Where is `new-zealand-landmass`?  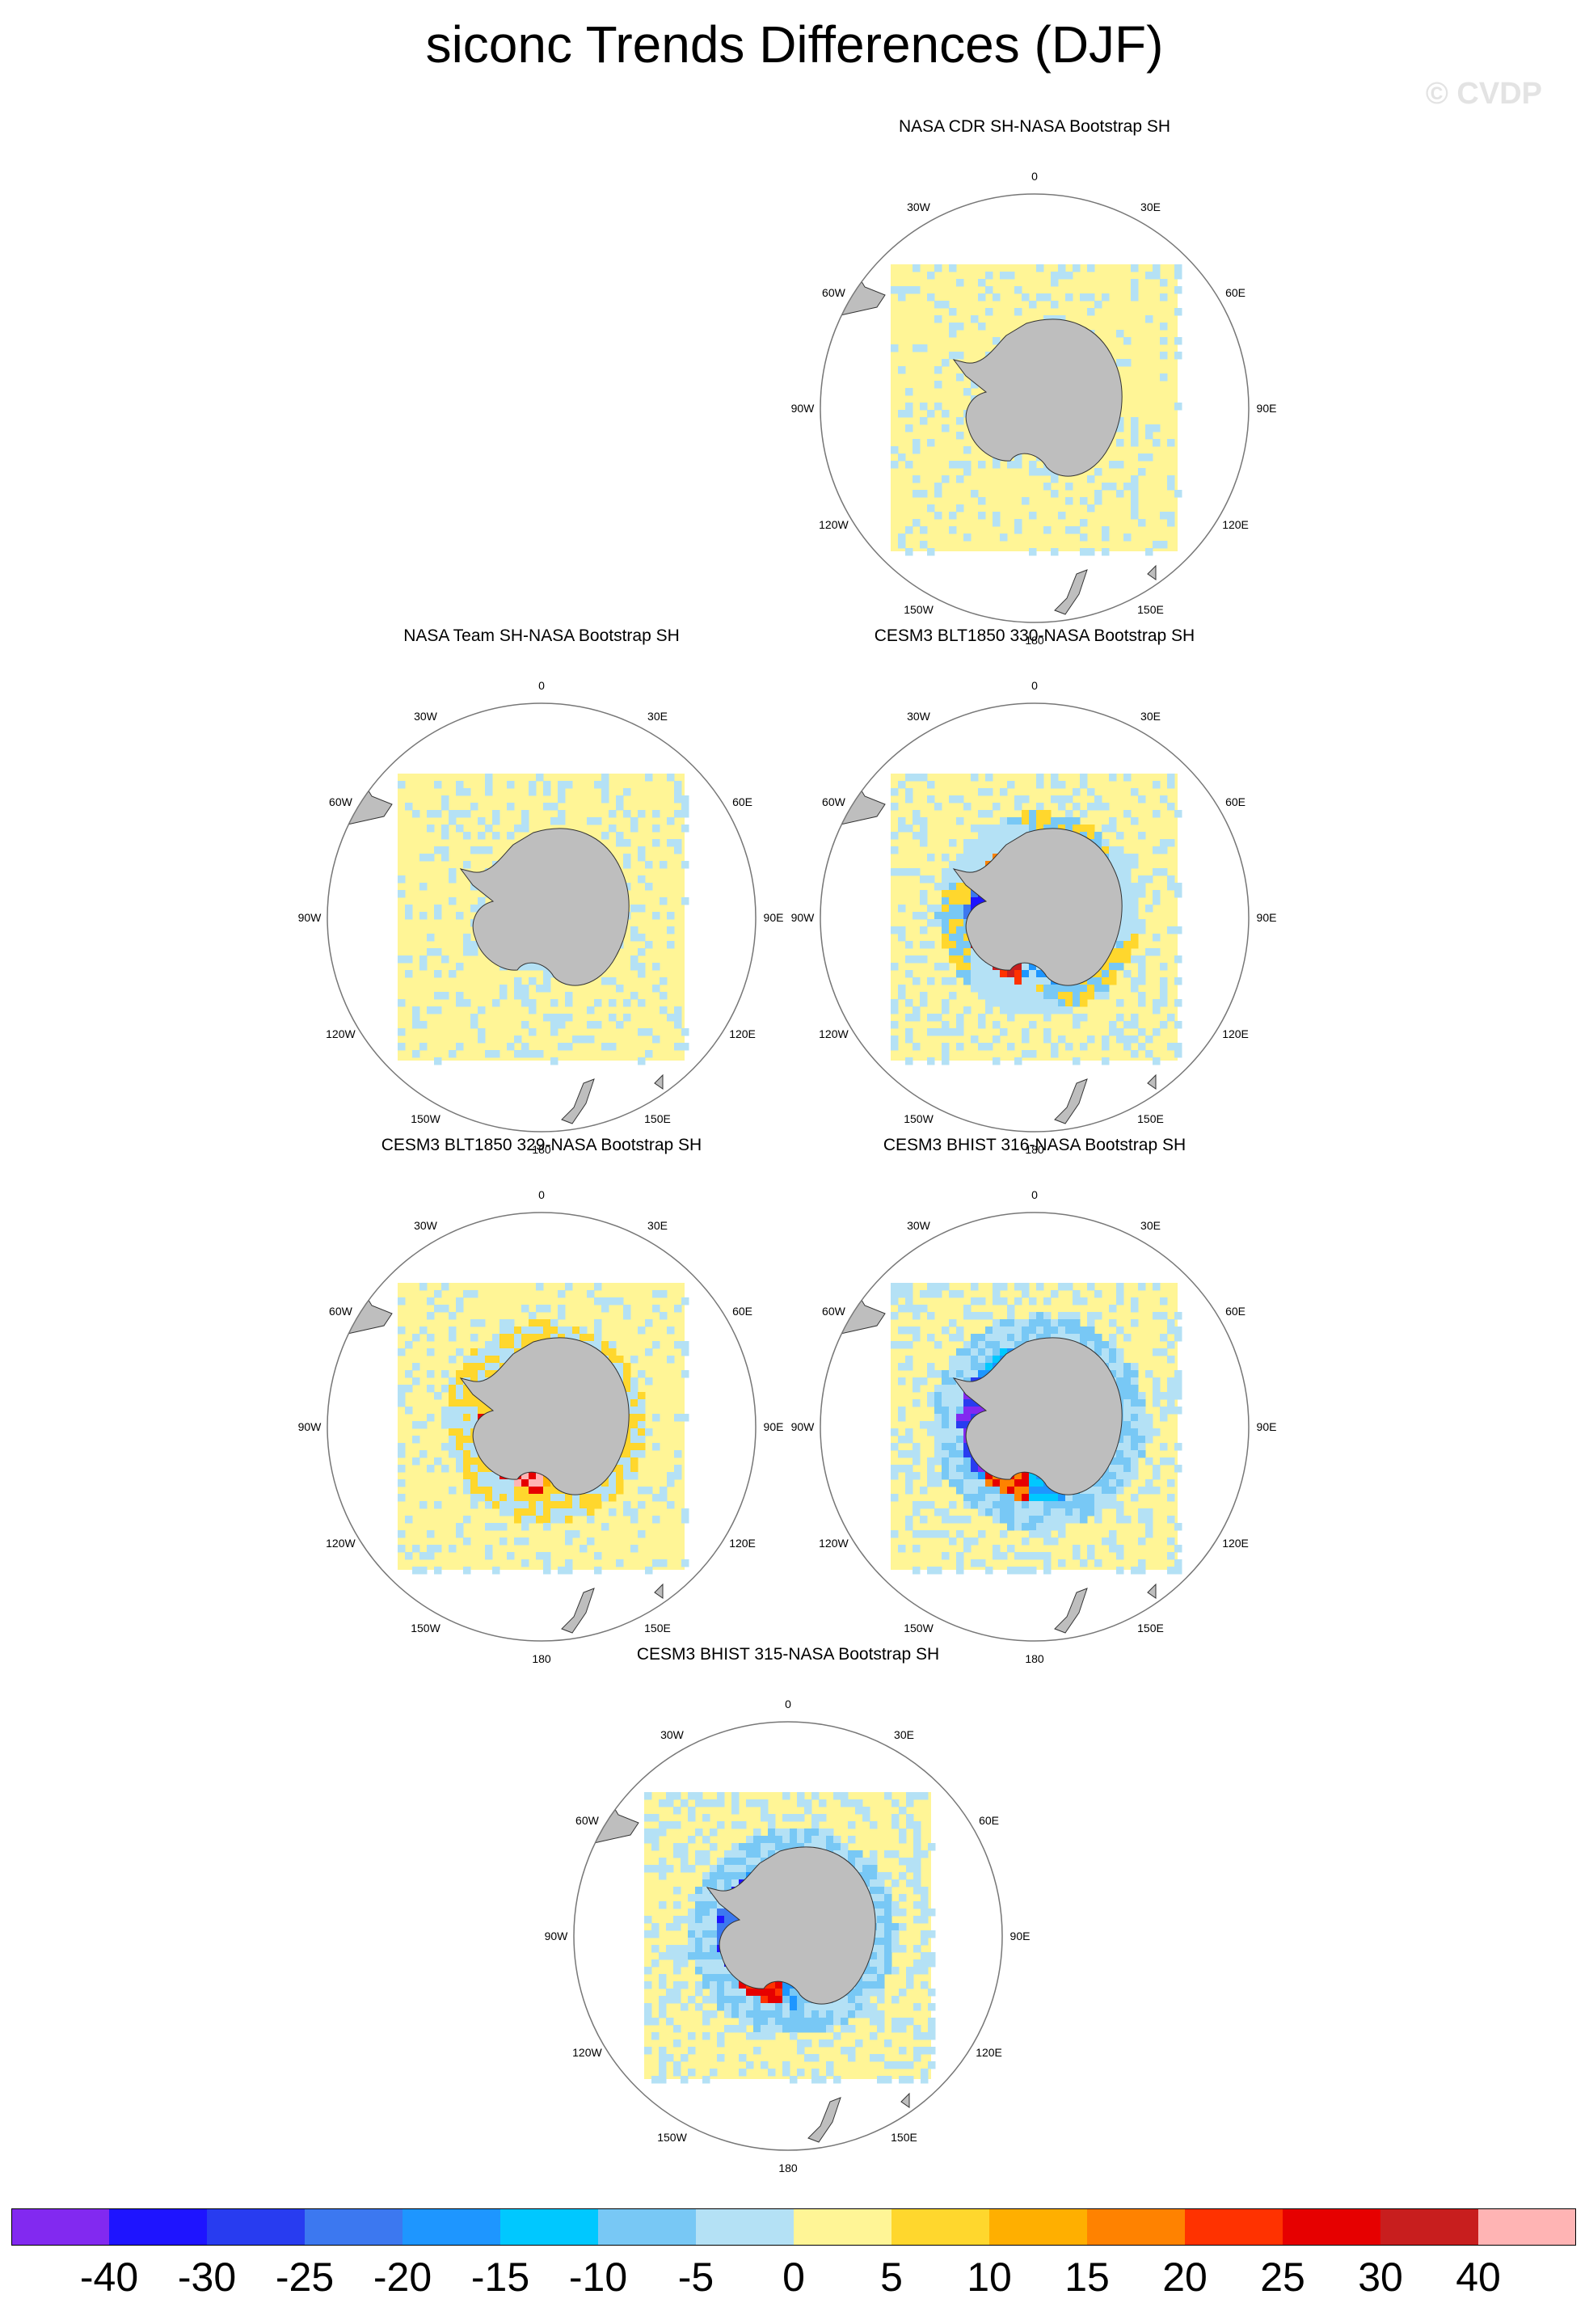 new-zealand-landmass is located at coordinates (578, 1101).